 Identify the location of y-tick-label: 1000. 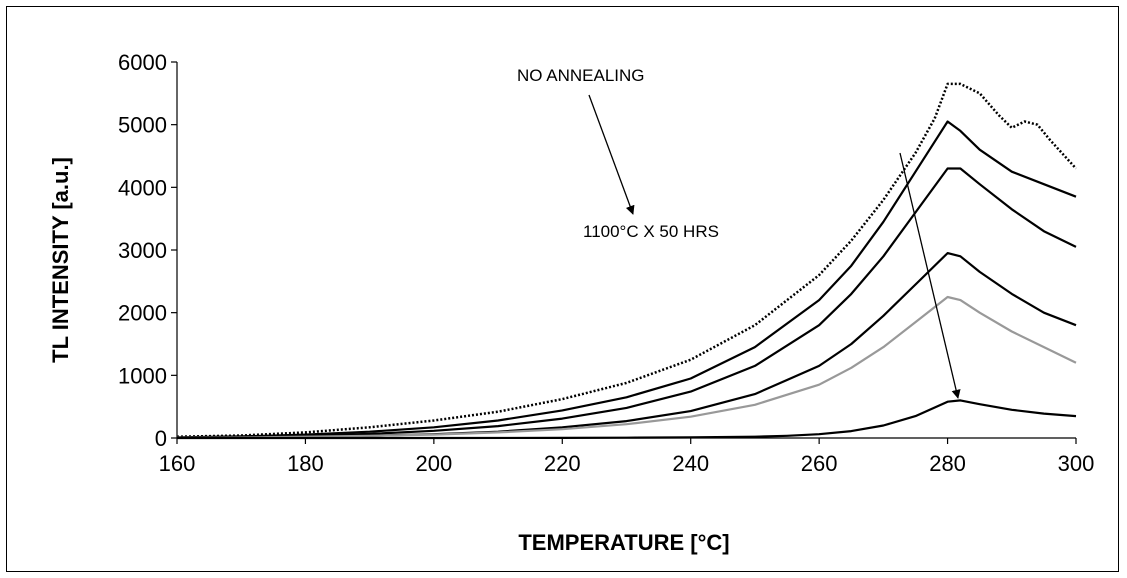
(142, 375).